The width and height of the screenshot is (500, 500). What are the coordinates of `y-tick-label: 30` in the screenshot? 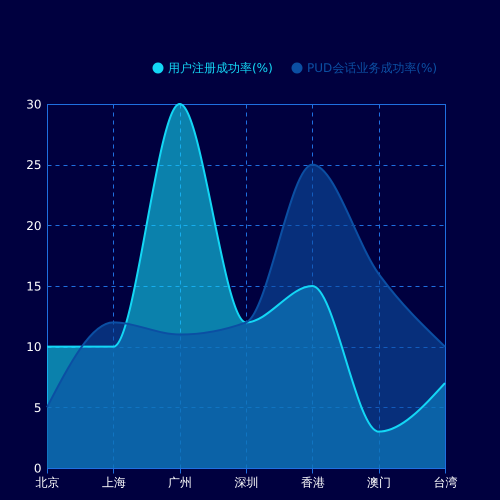 It's located at (34, 105).